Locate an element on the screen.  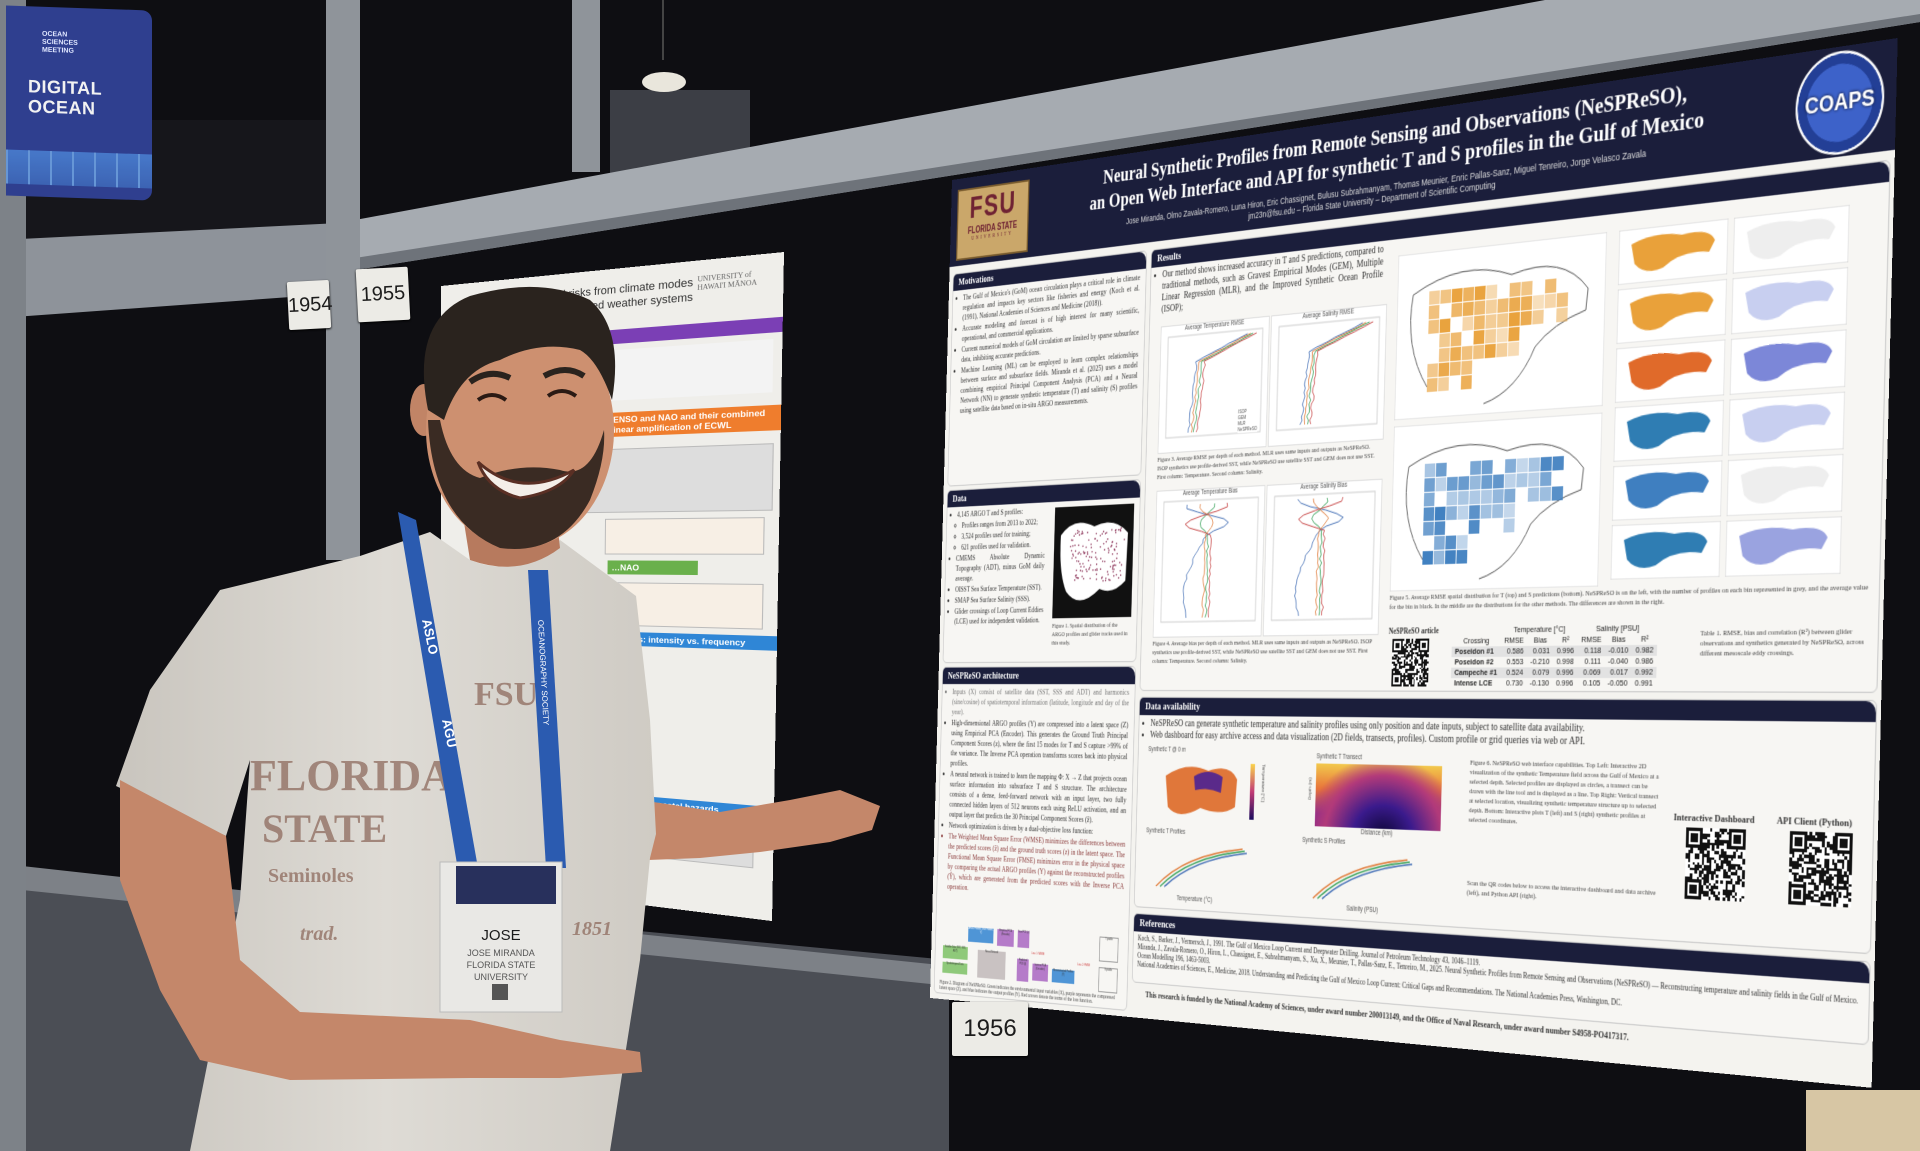
table-corner is located at coordinates (1863, 1120).